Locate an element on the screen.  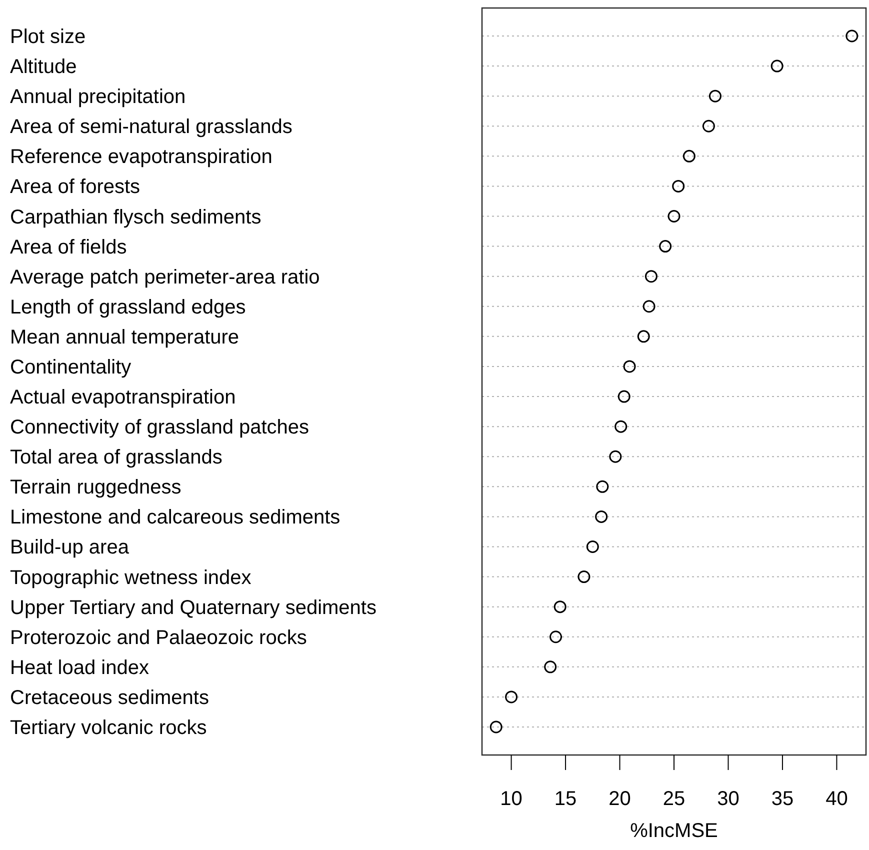
y-tick-label: Heat load index is located at coordinates (79, 667).